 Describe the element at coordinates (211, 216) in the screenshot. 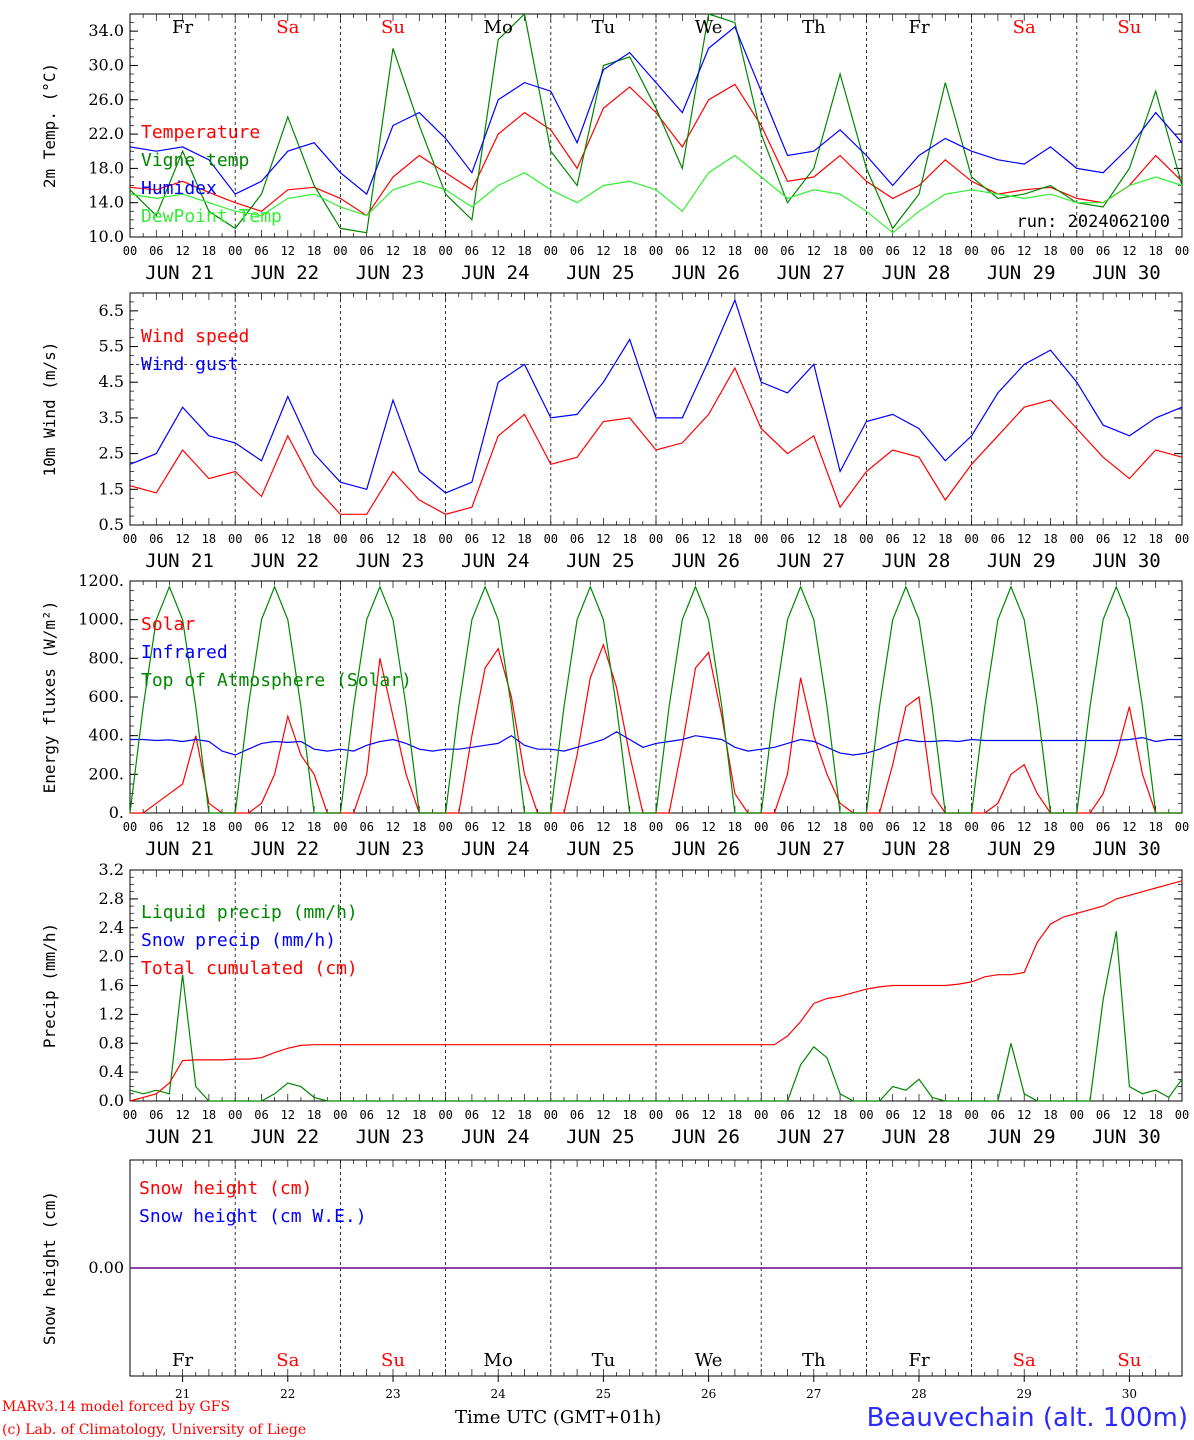

I see `legend-entry: DewPoint Temp` at that location.